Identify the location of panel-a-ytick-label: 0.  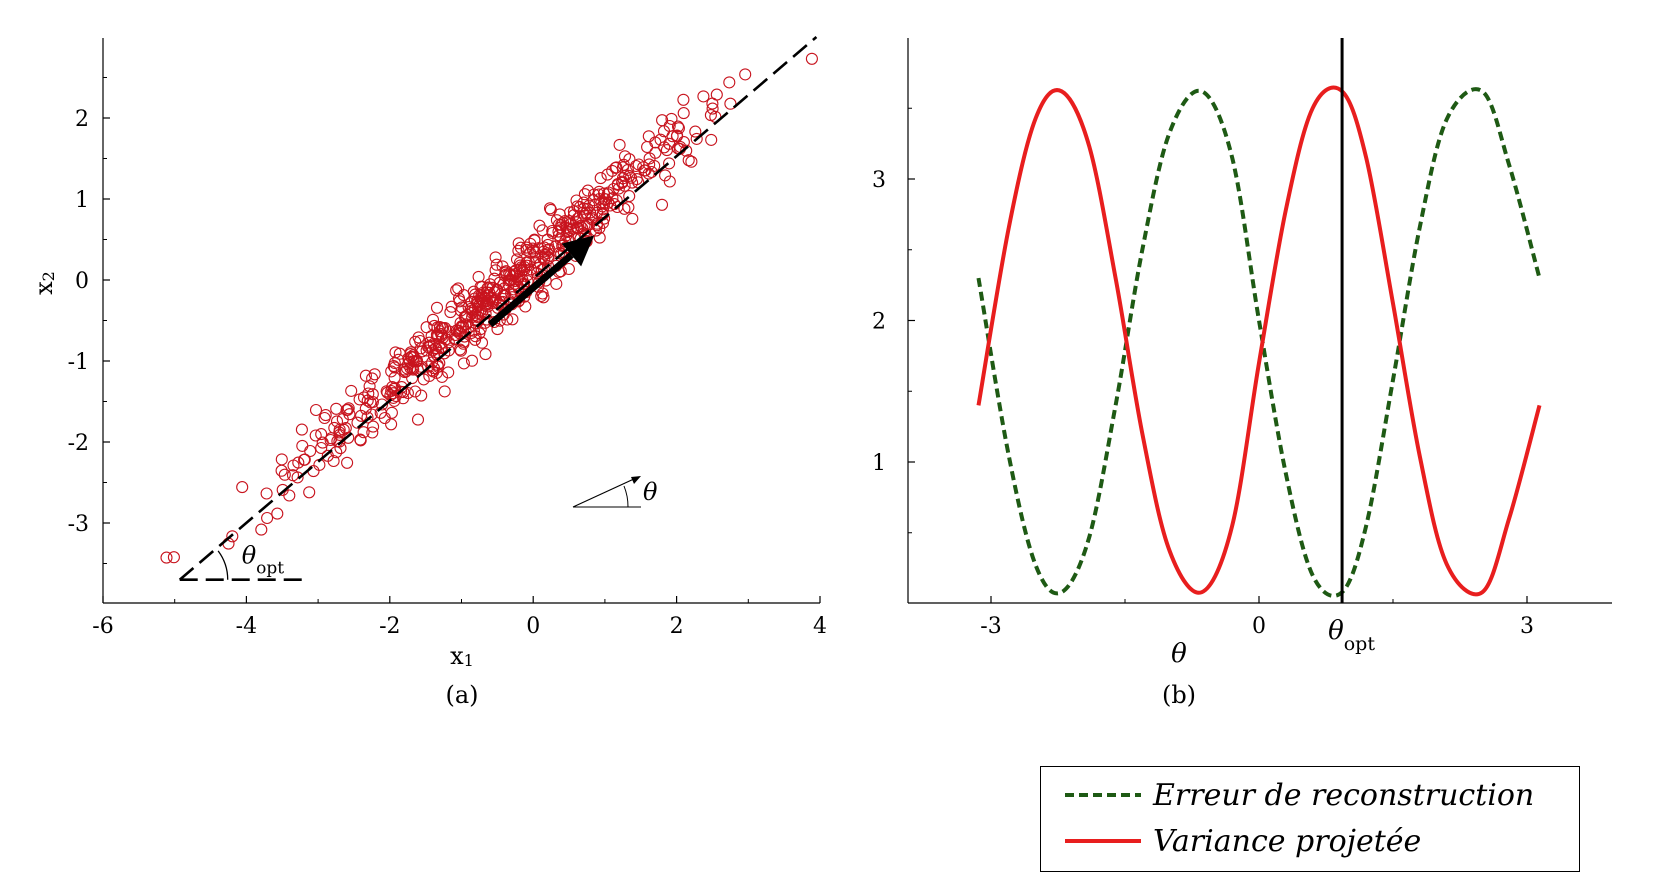
(82, 281).